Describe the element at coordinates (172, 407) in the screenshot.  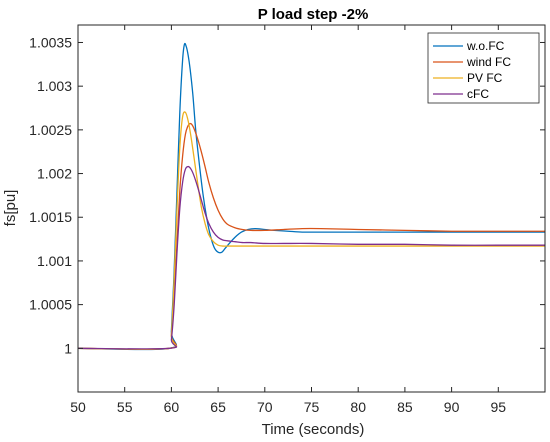
I see `x-tick-label: 60` at that location.